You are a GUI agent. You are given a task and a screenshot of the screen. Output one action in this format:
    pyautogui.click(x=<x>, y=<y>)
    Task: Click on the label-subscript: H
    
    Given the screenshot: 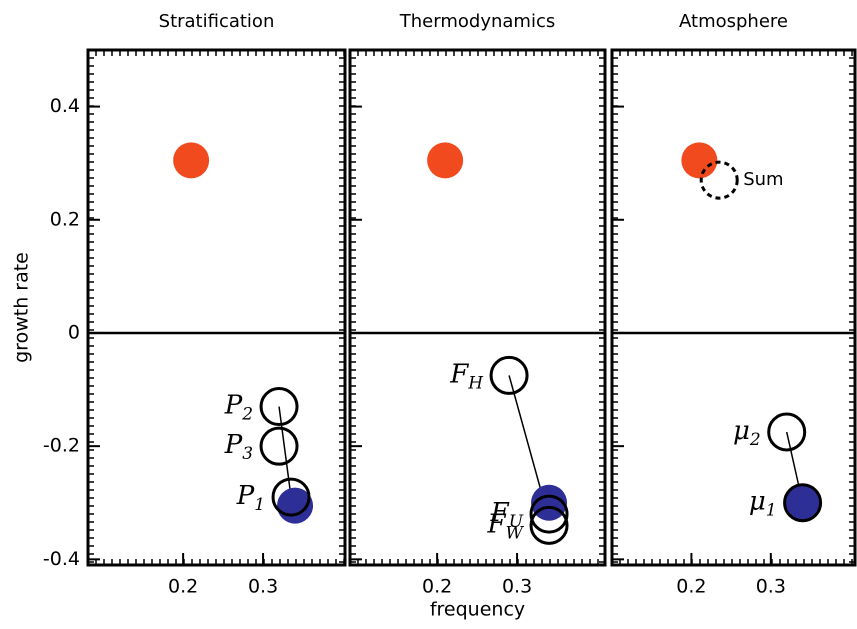 What is the action you would take?
    pyautogui.click(x=475, y=383)
    